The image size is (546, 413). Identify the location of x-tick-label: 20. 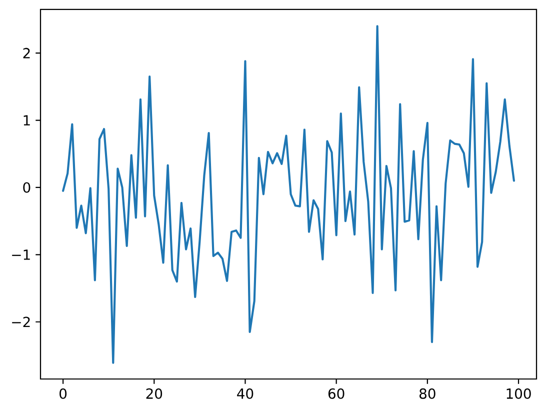
(154, 393).